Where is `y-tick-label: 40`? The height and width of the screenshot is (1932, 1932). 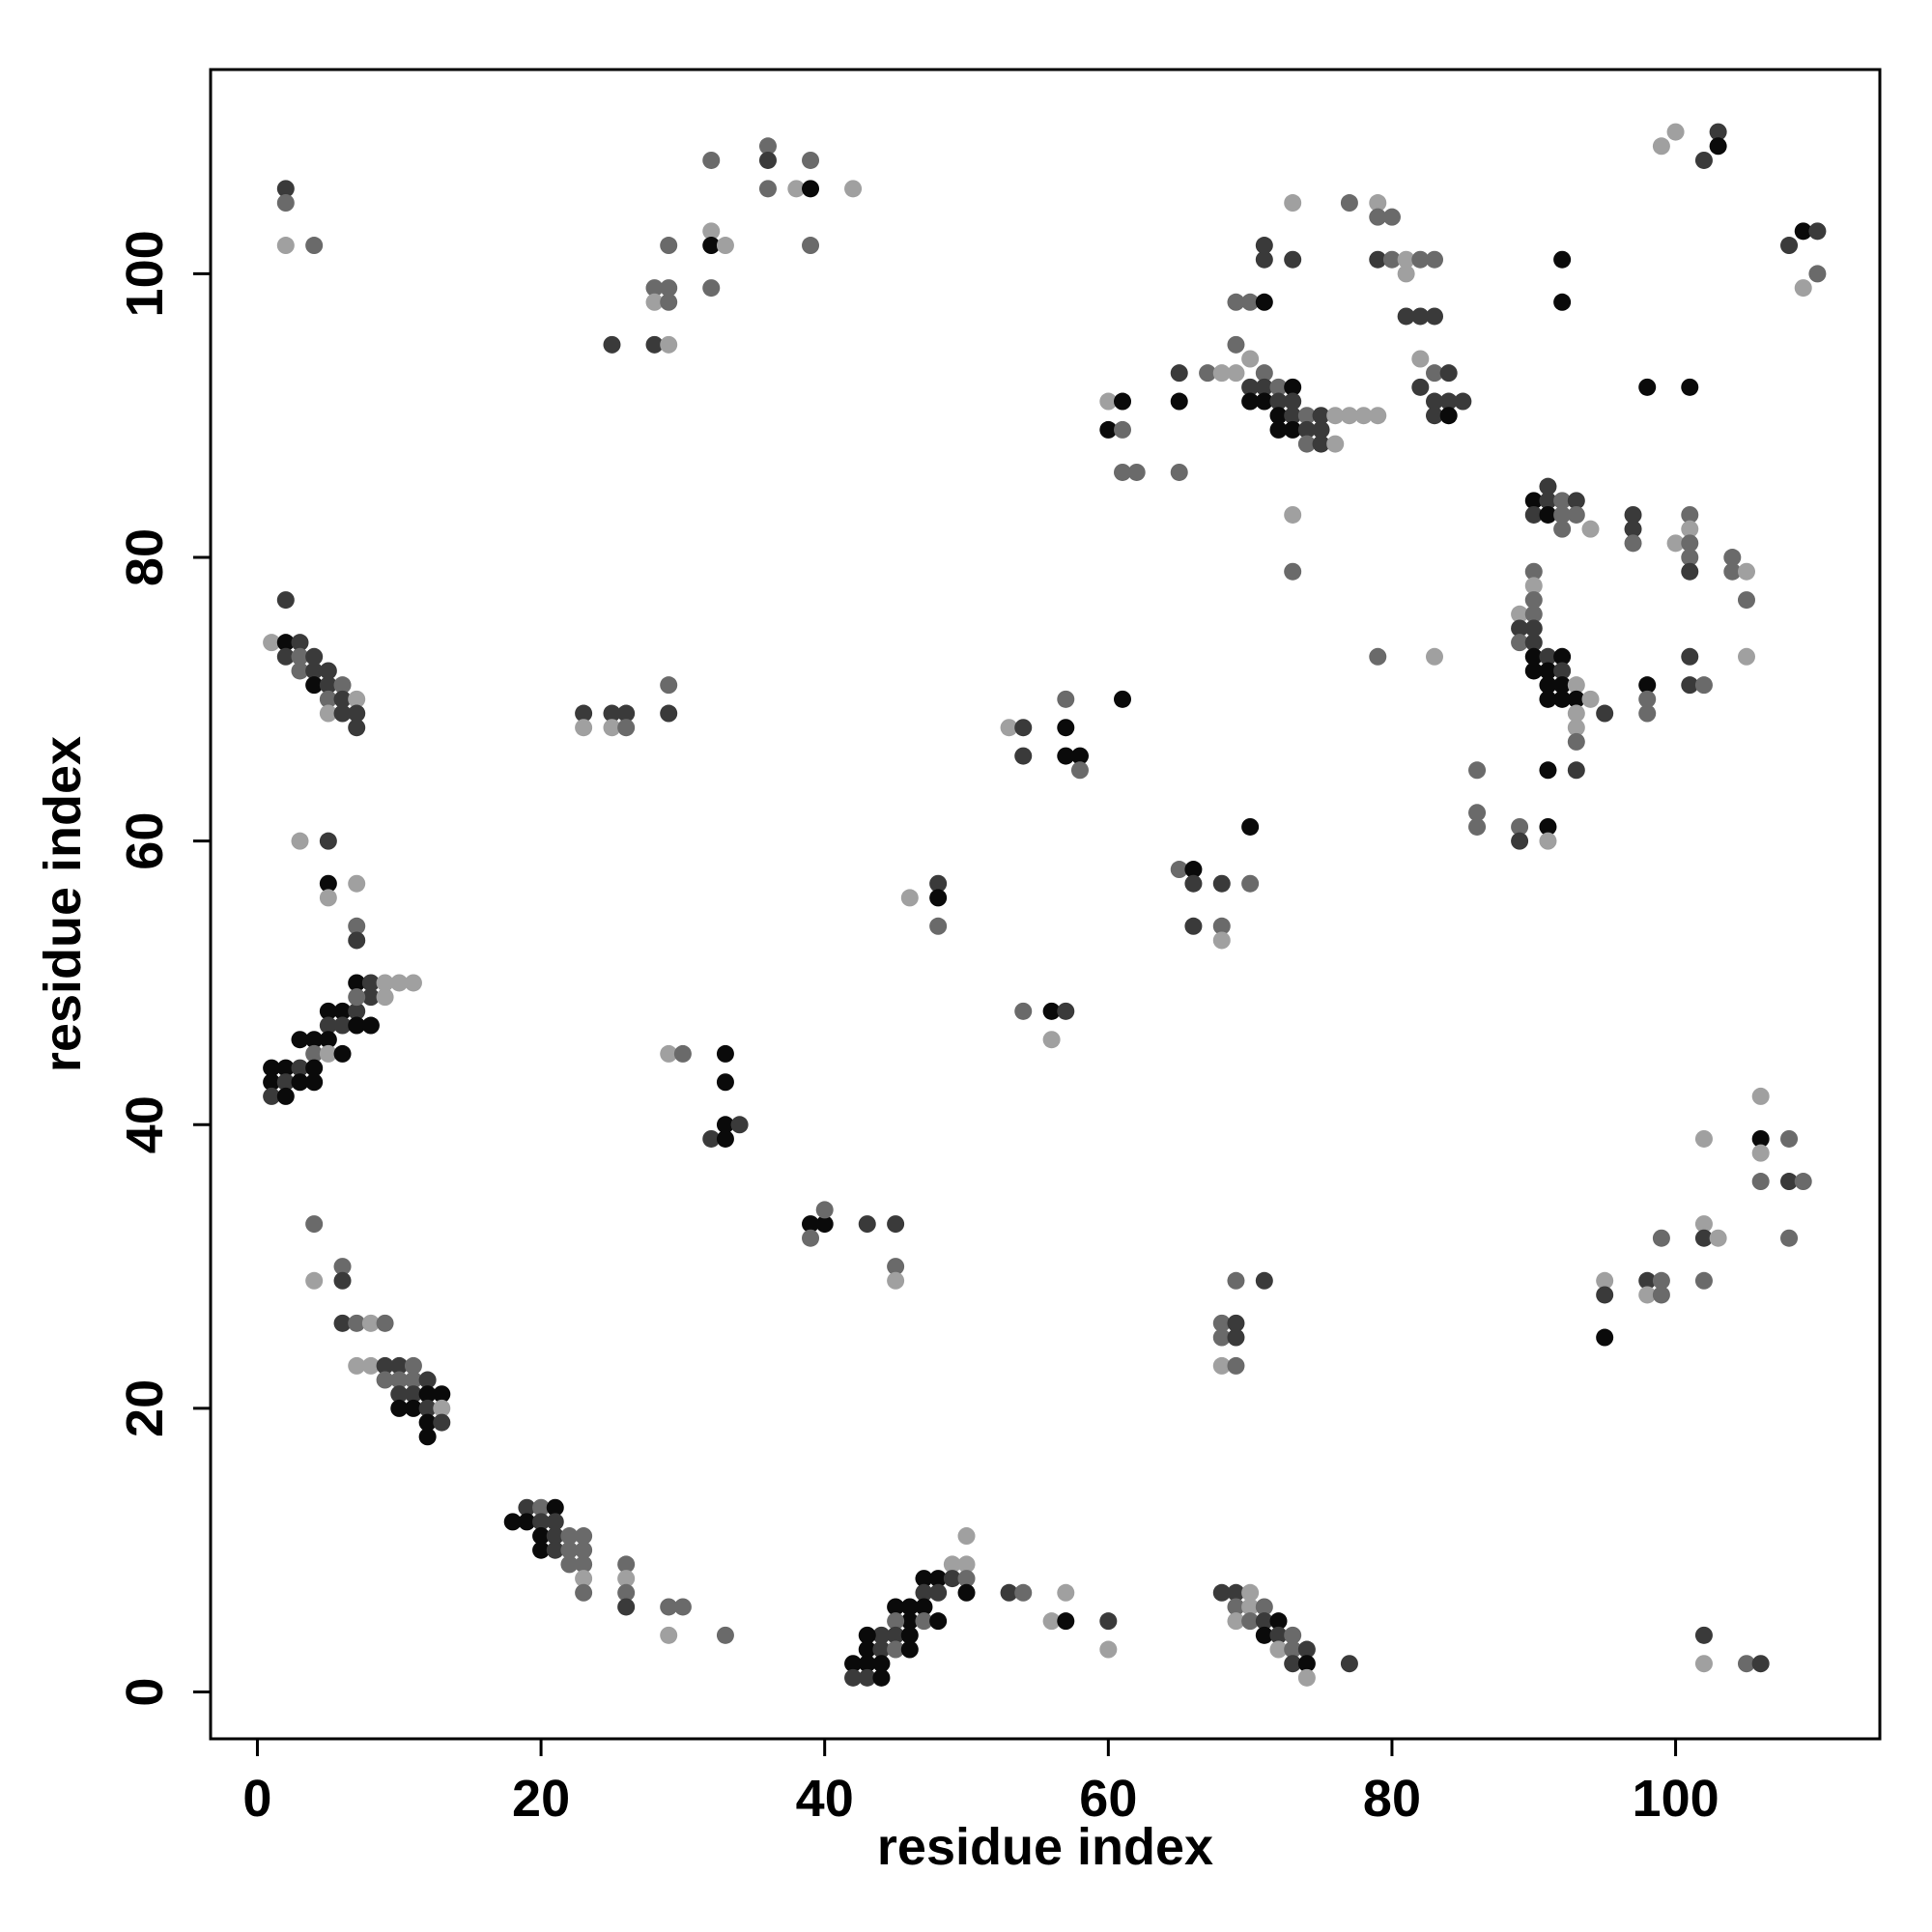
y-tick-label: 40 is located at coordinates (145, 1124).